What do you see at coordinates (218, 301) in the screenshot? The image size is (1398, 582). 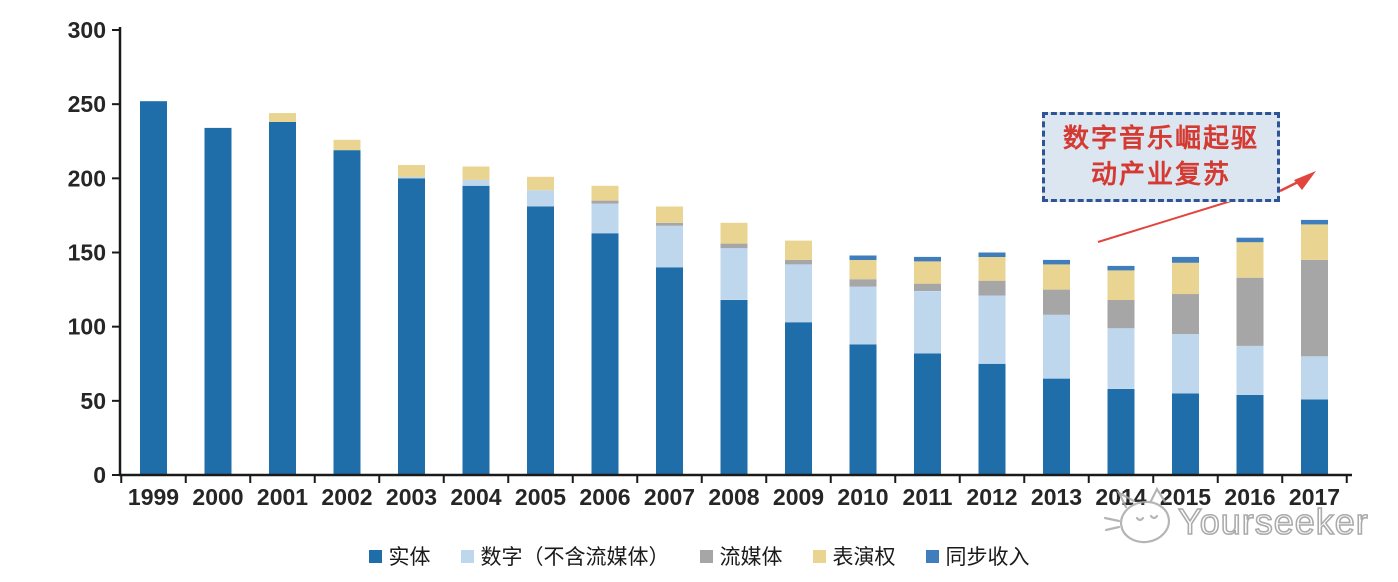 I see `bar-segment-2000-s0` at bounding box center [218, 301].